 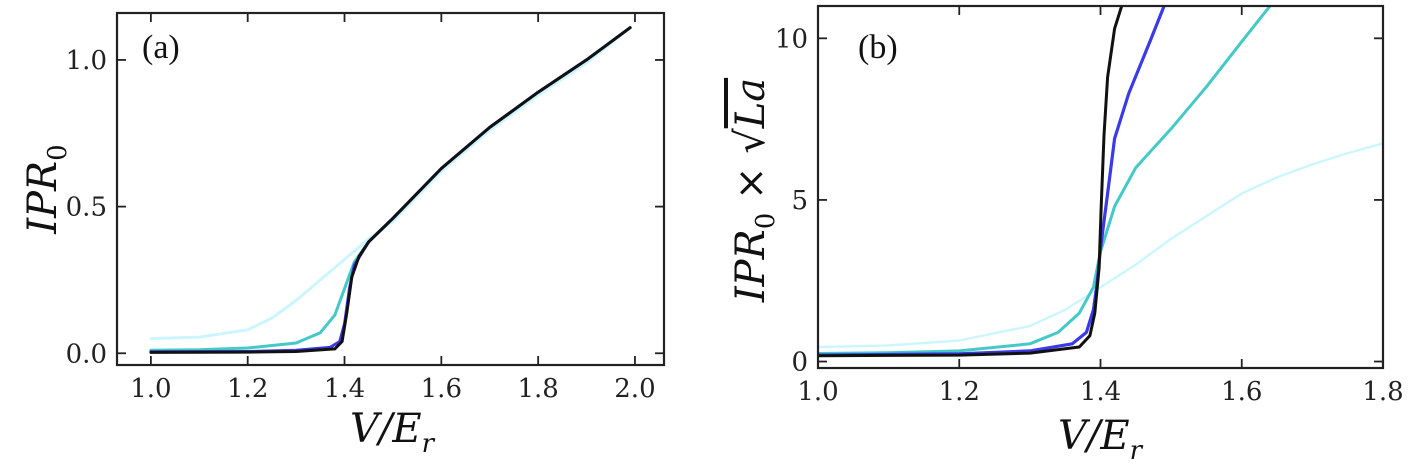 What do you see at coordinates (150, 389) in the screenshot?
I see `xtick-label-a-0: 1.0` at bounding box center [150, 389].